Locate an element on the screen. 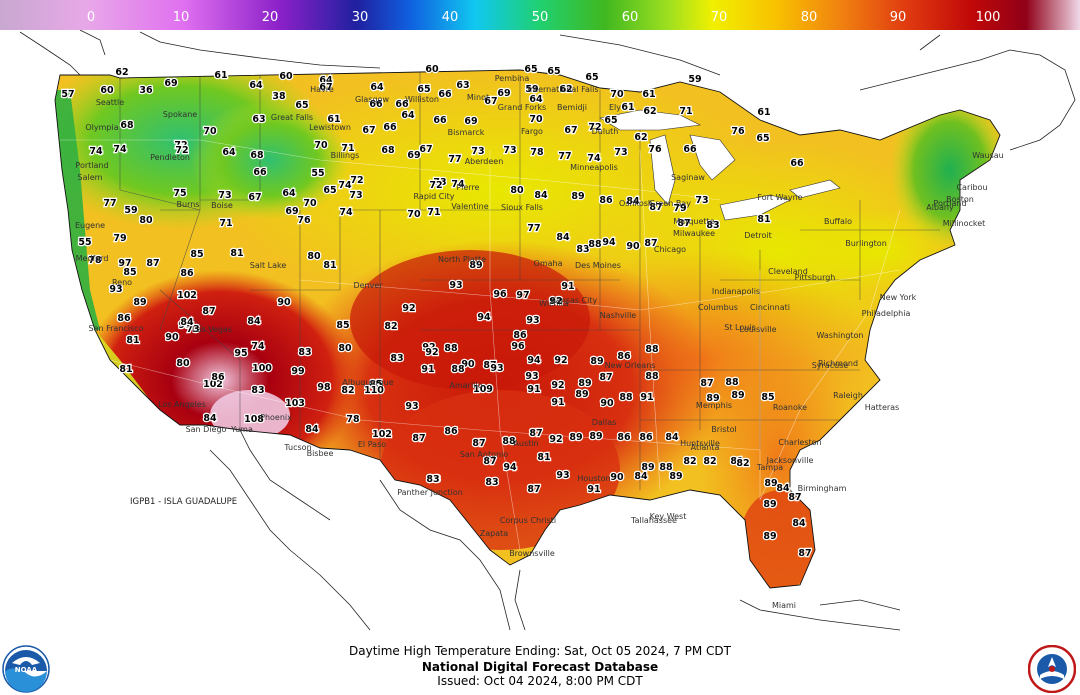 The height and width of the screenshot is (695, 1080). temperature-label-halo: 97 is located at coordinates (124, 263).